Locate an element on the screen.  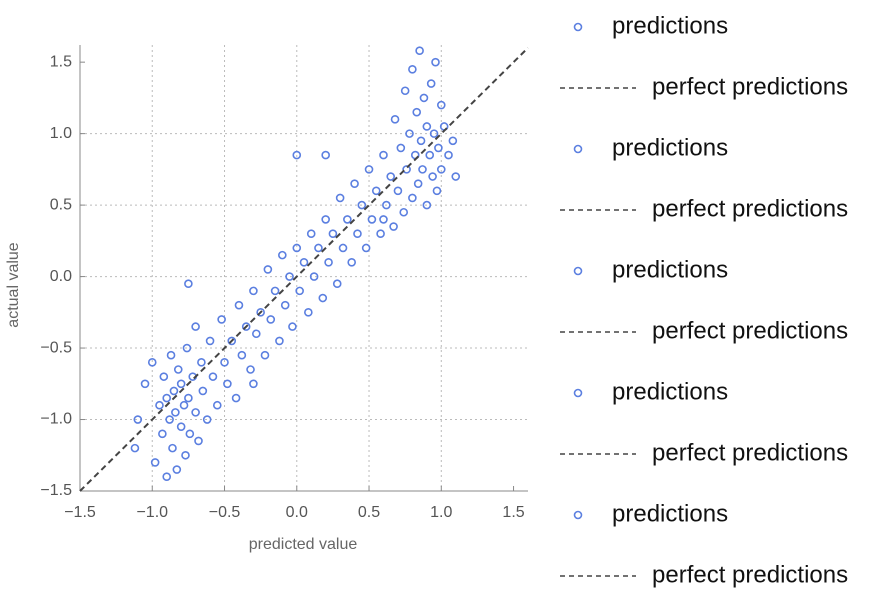
x-axis-title: predicted value is located at coordinates (303, 544).